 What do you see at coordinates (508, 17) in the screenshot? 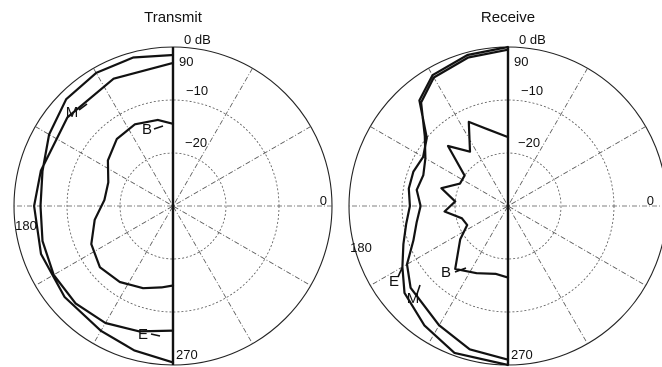
I see `chart-title: Receive` at bounding box center [508, 17].